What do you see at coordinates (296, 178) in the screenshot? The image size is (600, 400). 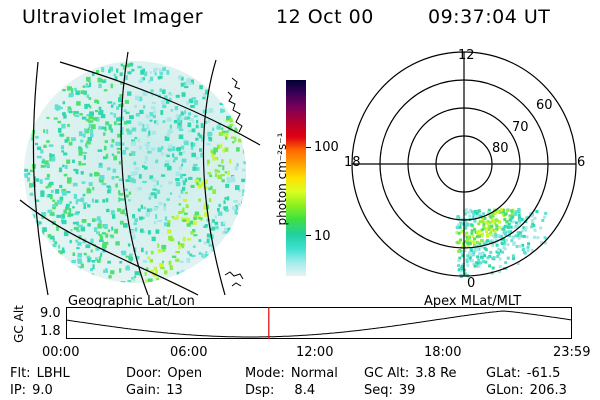 I see `colorbar` at bounding box center [296, 178].